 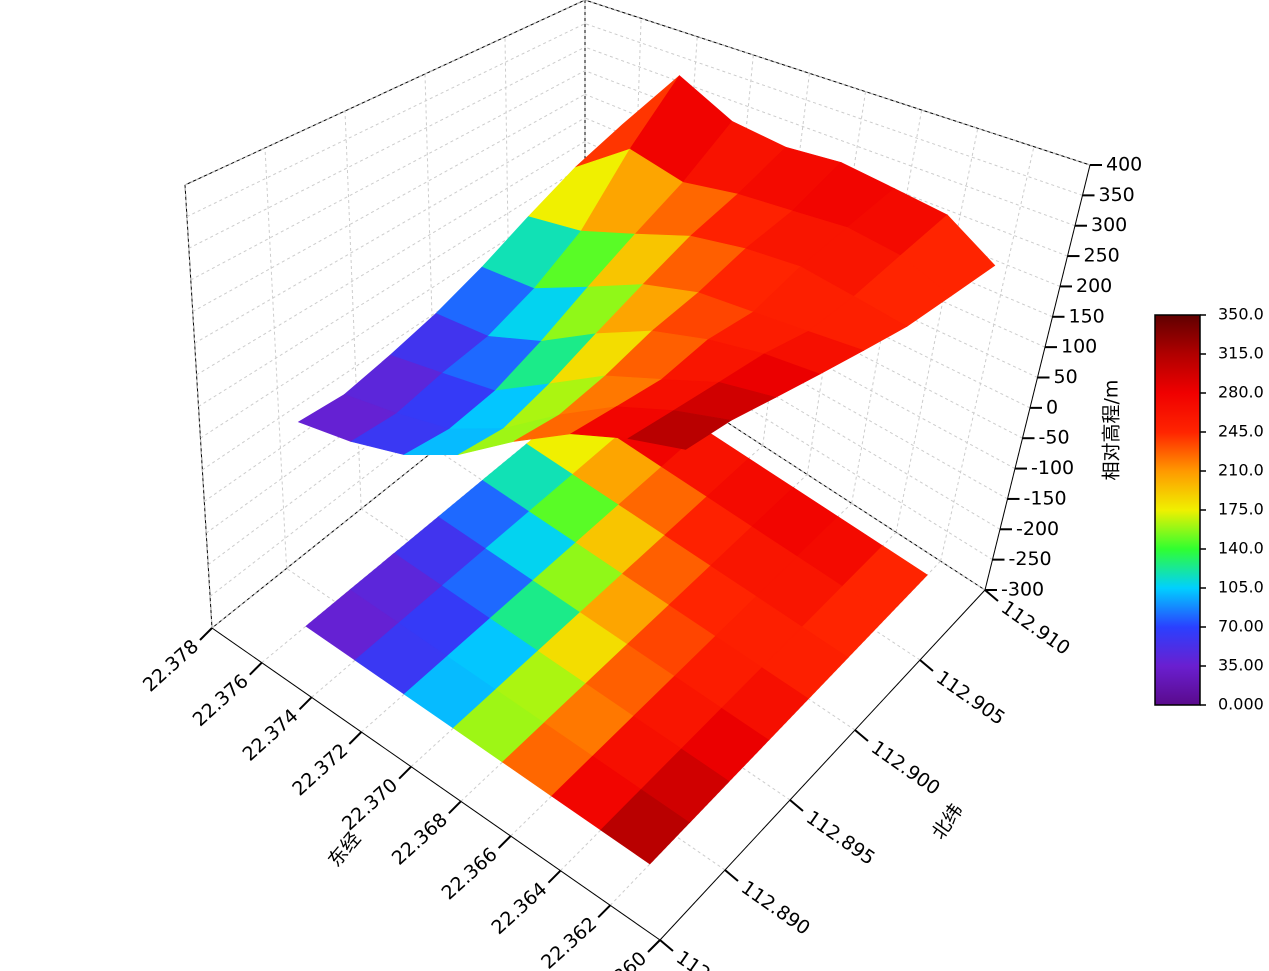 I want to click on x-tick-label: 22.364, so click(x=519, y=908).